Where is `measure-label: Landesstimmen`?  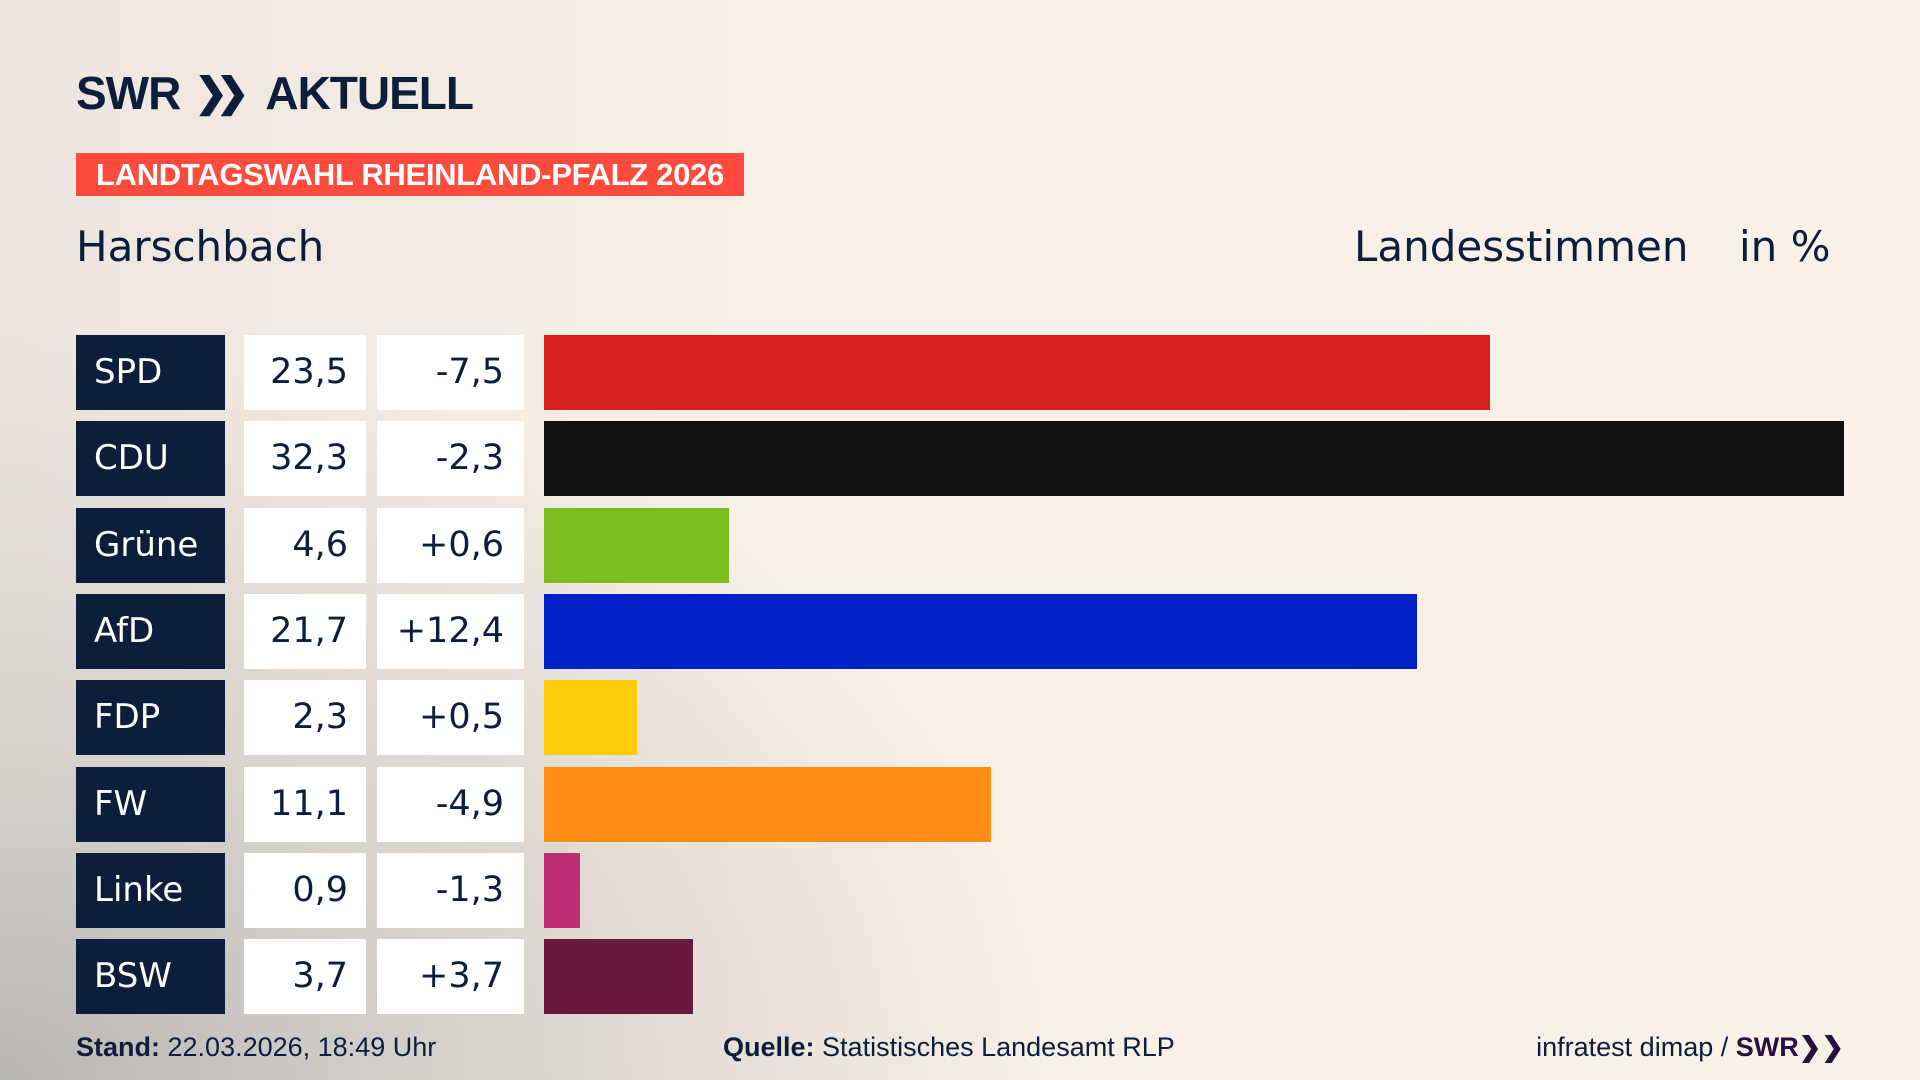 measure-label: Landesstimmen is located at coordinates (1521, 246).